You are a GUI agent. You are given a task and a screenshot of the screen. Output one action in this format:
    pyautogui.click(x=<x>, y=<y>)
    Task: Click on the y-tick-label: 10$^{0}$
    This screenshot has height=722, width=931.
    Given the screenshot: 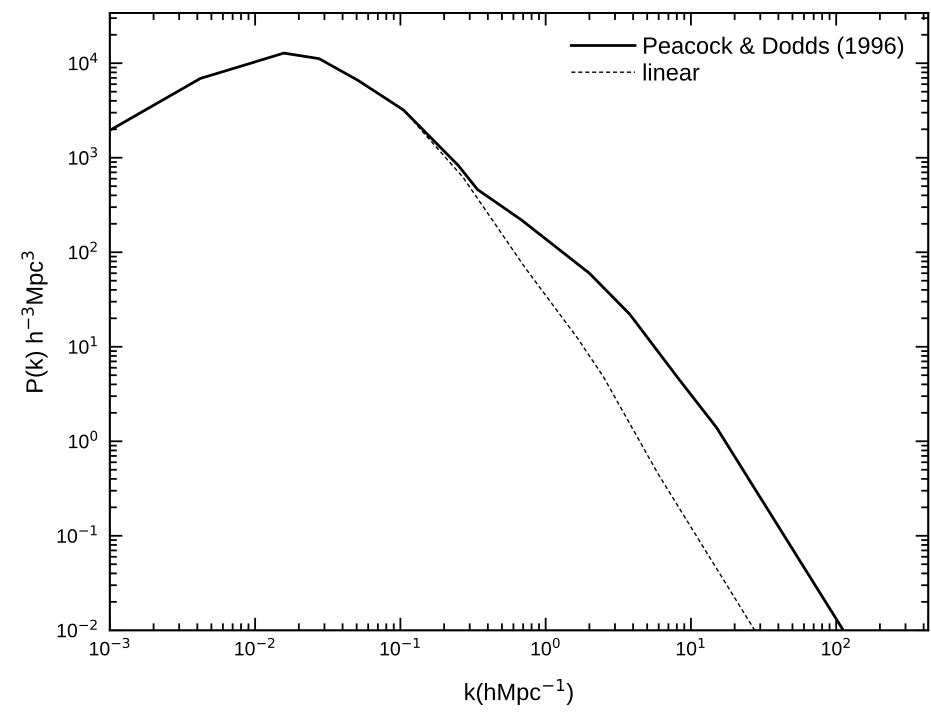 What is the action you would take?
    pyautogui.click(x=83, y=439)
    